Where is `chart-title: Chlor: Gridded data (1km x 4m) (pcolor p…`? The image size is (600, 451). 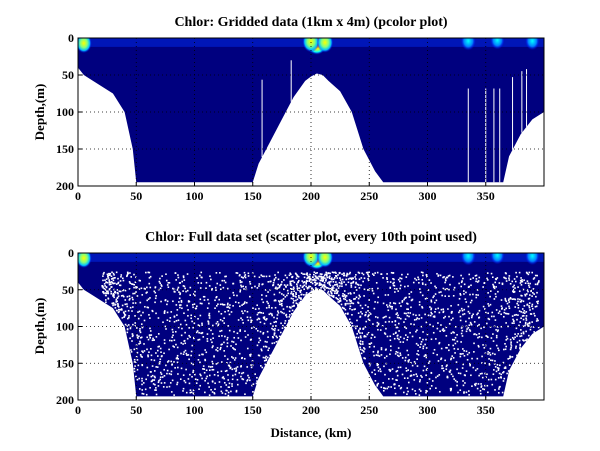
chart-title: Chlor: Gridded data (1km x 4m) (pcolor p… is located at coordinates (310, 22).